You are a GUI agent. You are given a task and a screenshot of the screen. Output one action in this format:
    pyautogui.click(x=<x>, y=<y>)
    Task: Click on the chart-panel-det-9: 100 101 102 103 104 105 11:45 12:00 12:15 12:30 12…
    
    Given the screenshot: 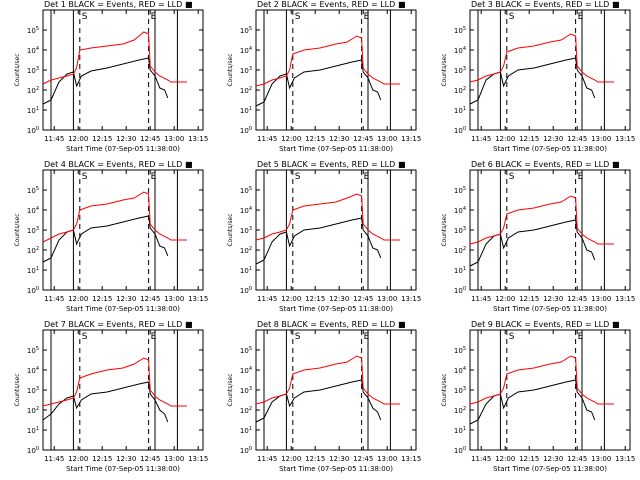 What is the action you would take?
    pyautogui.click(x=538, y=396)
    